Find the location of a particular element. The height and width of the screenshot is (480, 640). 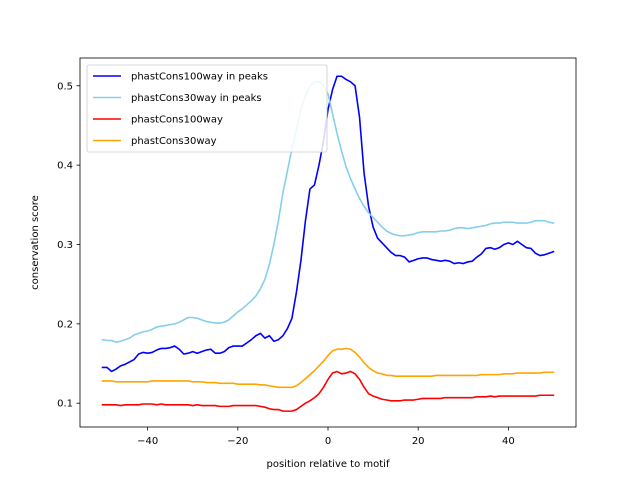

y-tick-label: 0.2 is located at coordinates (65, 324).